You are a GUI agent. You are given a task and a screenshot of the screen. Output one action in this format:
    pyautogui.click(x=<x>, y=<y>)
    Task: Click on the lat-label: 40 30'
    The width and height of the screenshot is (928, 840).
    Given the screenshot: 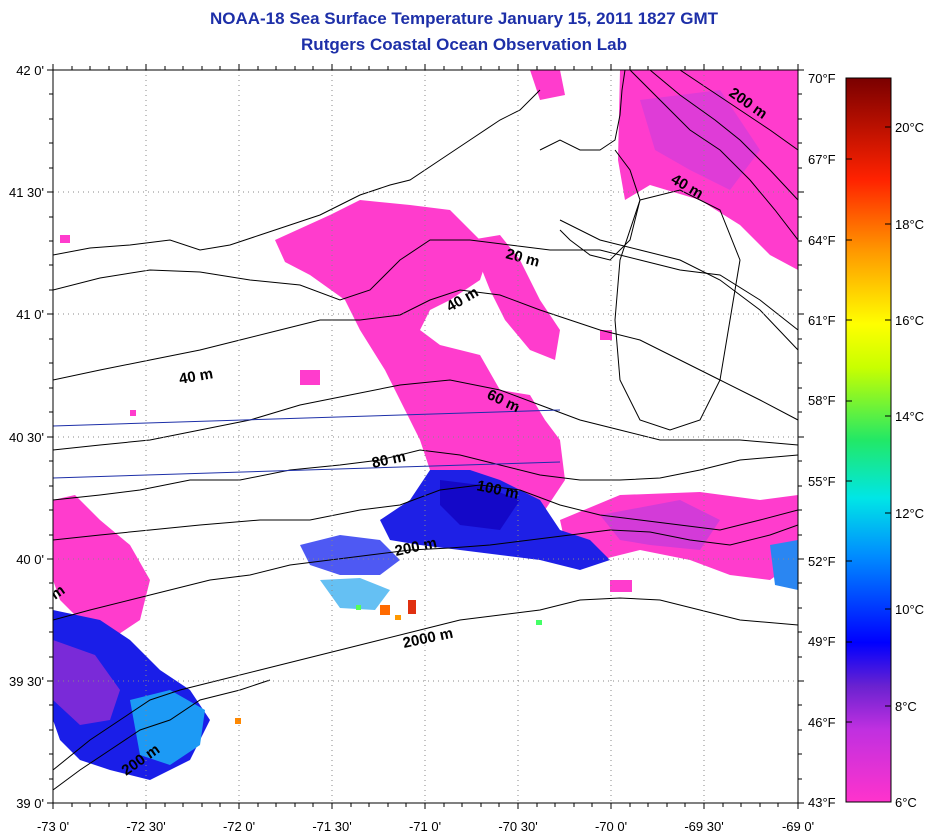 What is the action you would take?
    pyautogui.click(x=26, y=437)
    